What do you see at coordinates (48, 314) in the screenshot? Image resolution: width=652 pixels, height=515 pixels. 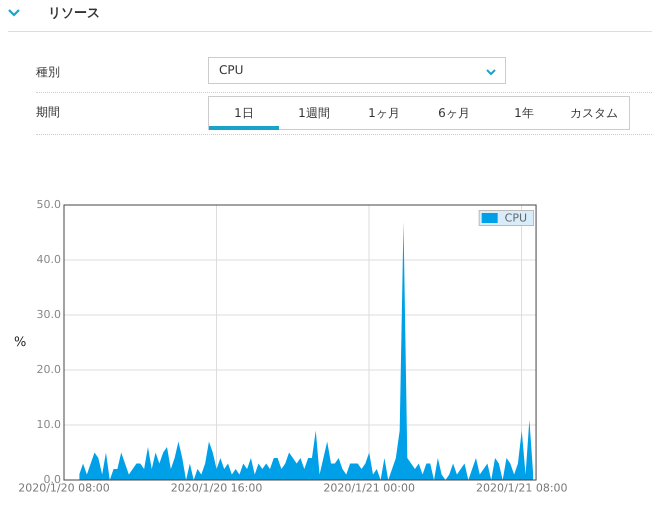 I see `y-tick-label: 30.0` at bounding box center [48, 314].